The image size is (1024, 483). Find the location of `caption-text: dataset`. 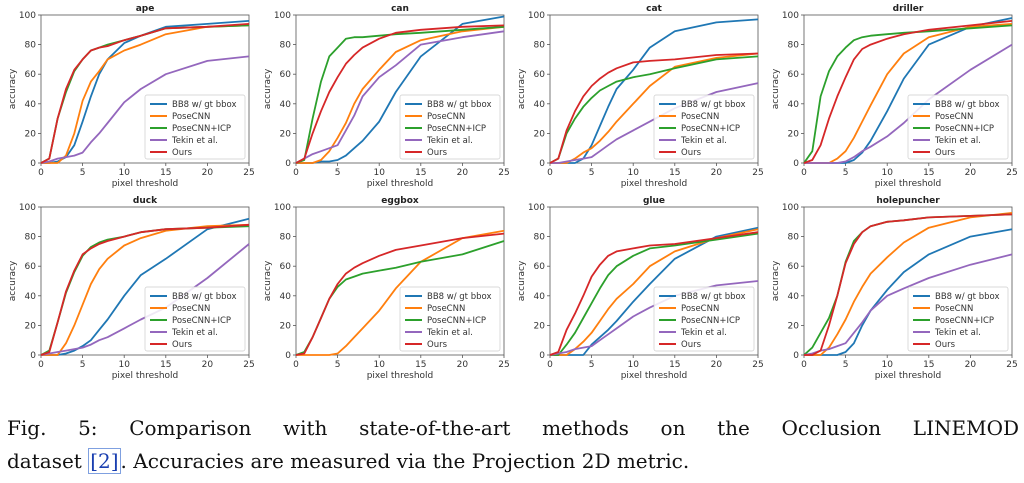

caption-text: dataset is located at coordinates (44, 461).